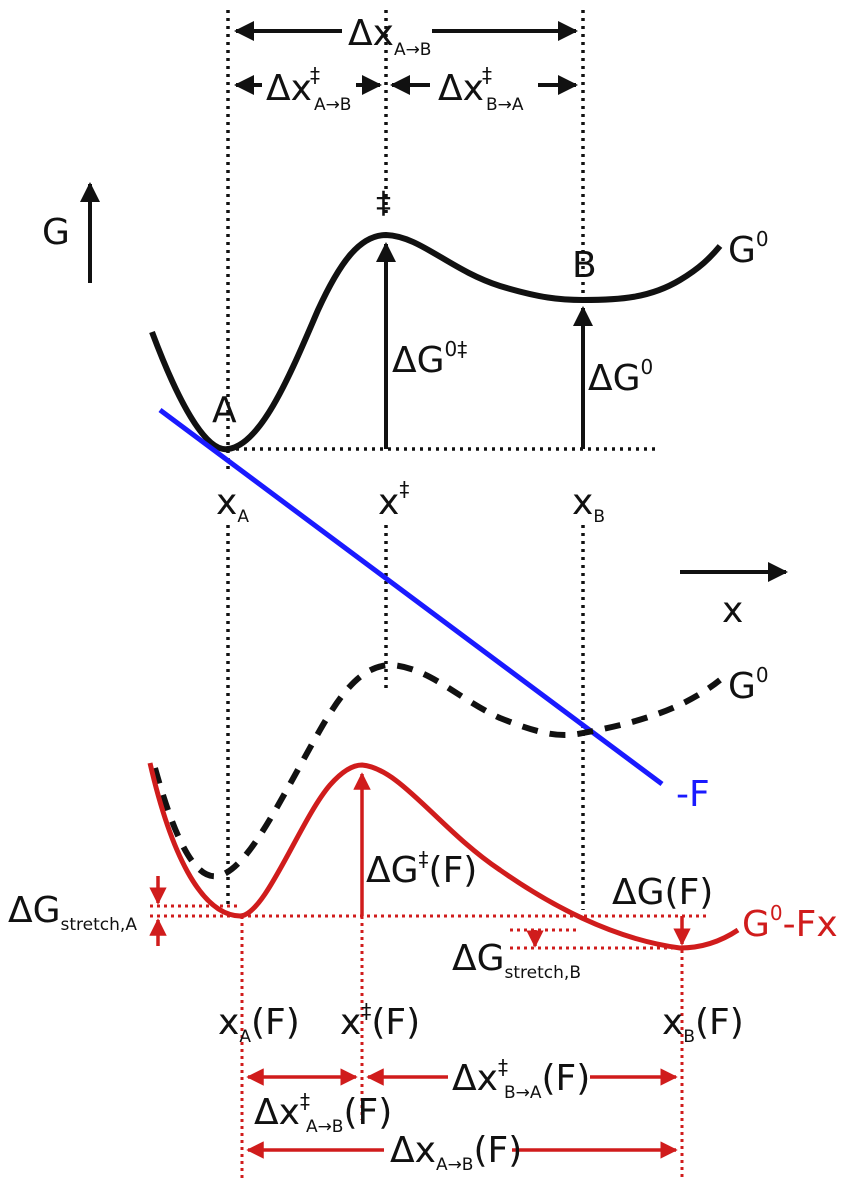 This screenshot has height=1182, width=850. What do you see at coordinates (72, 912) in the screenshot?
I see `dg-stretch-a-label: ΔGstretch,A` at bounding box center [72, 912].